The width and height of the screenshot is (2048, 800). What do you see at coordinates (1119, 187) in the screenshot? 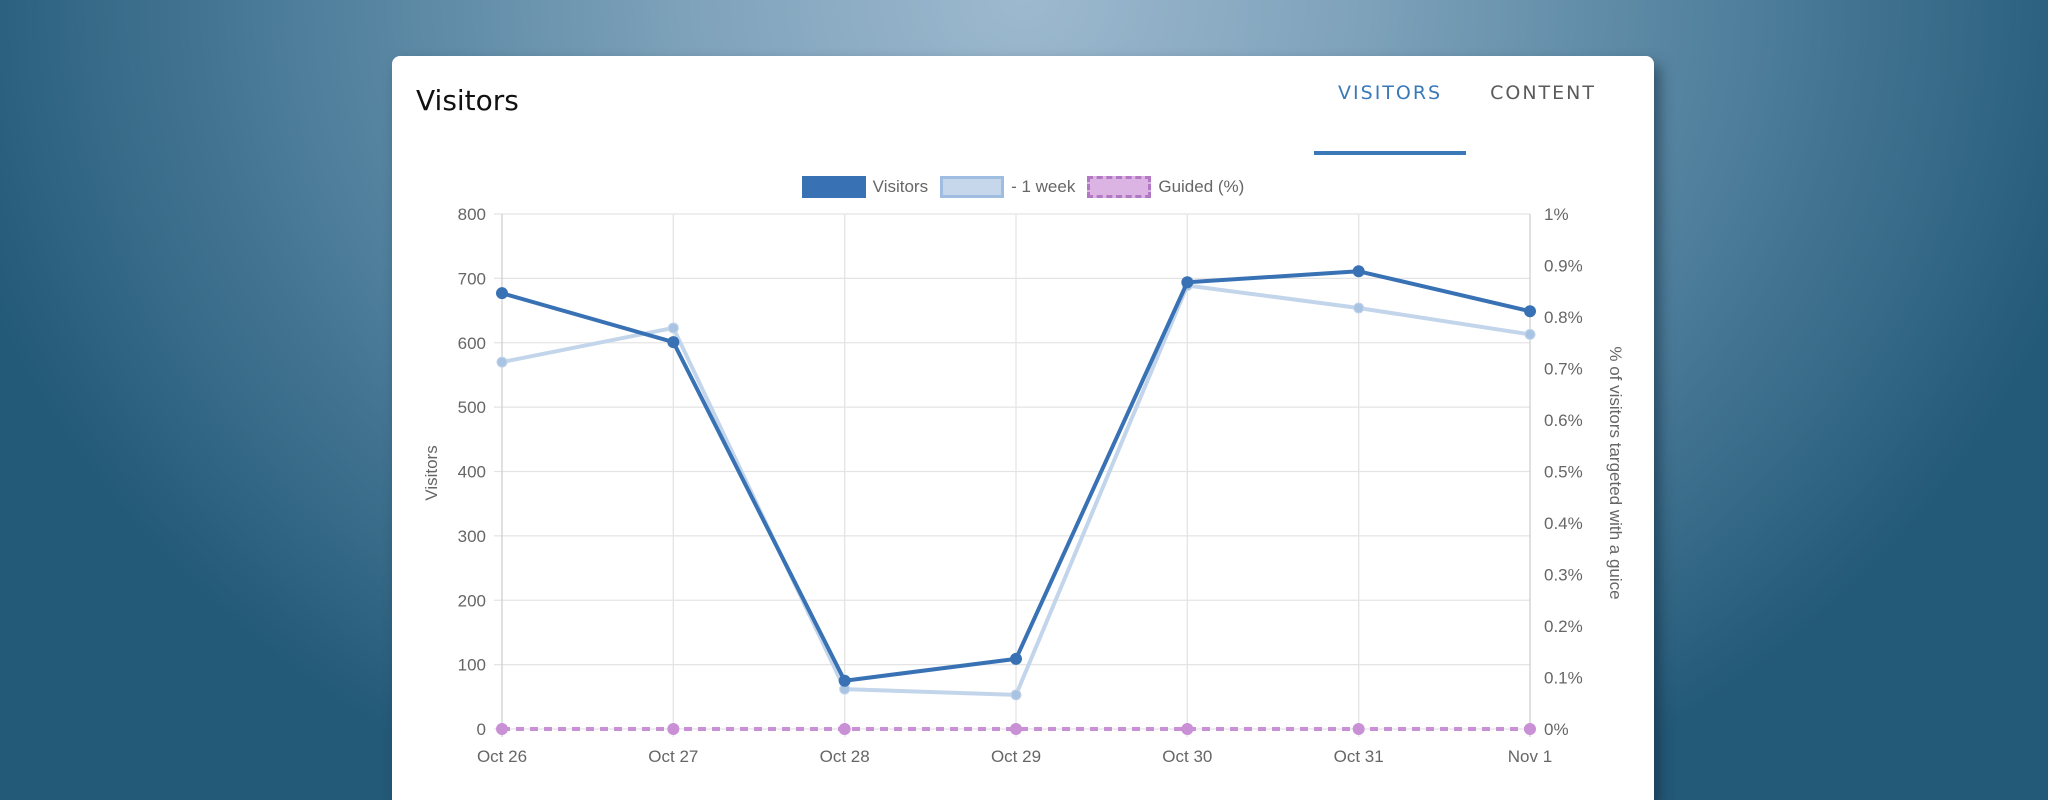
I see `legend-swatch-guided` at bounding box center [1119, 187].